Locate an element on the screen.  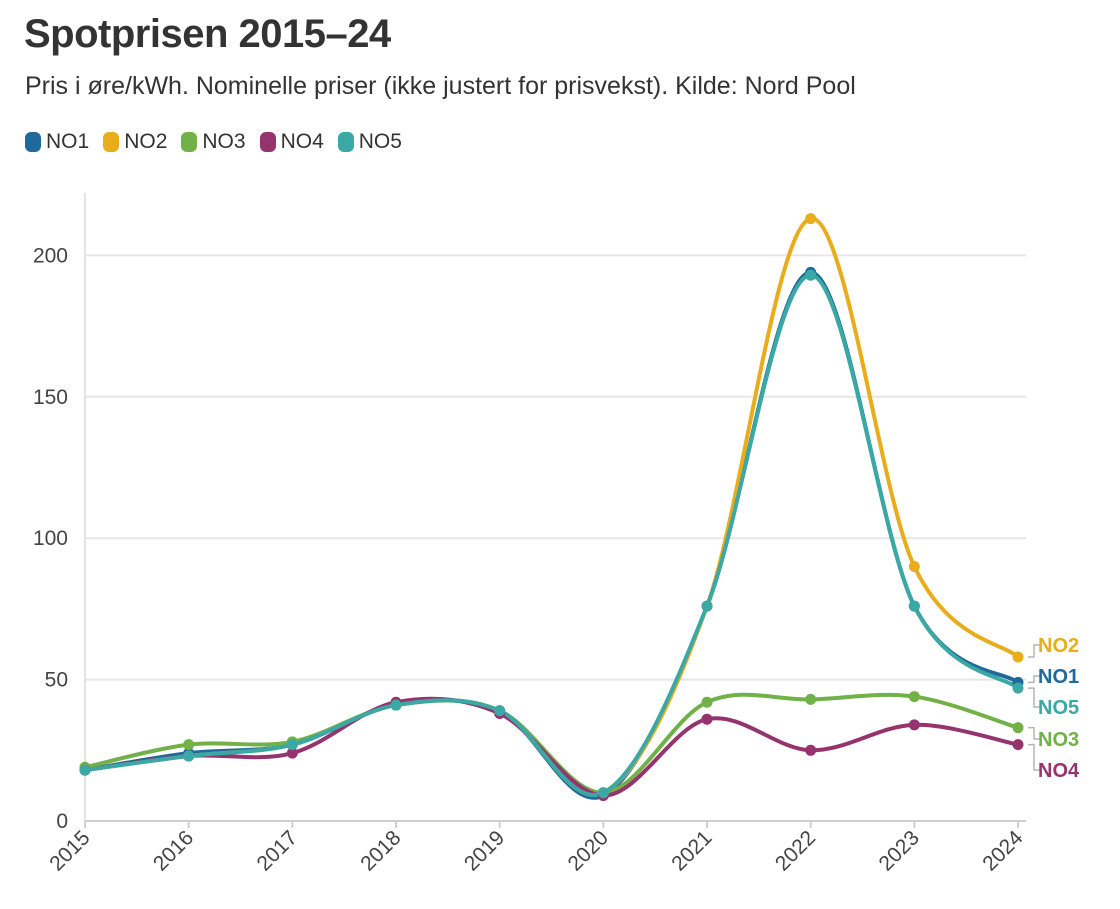
legend-swatch-no4 is located at coordinates (267, 142).